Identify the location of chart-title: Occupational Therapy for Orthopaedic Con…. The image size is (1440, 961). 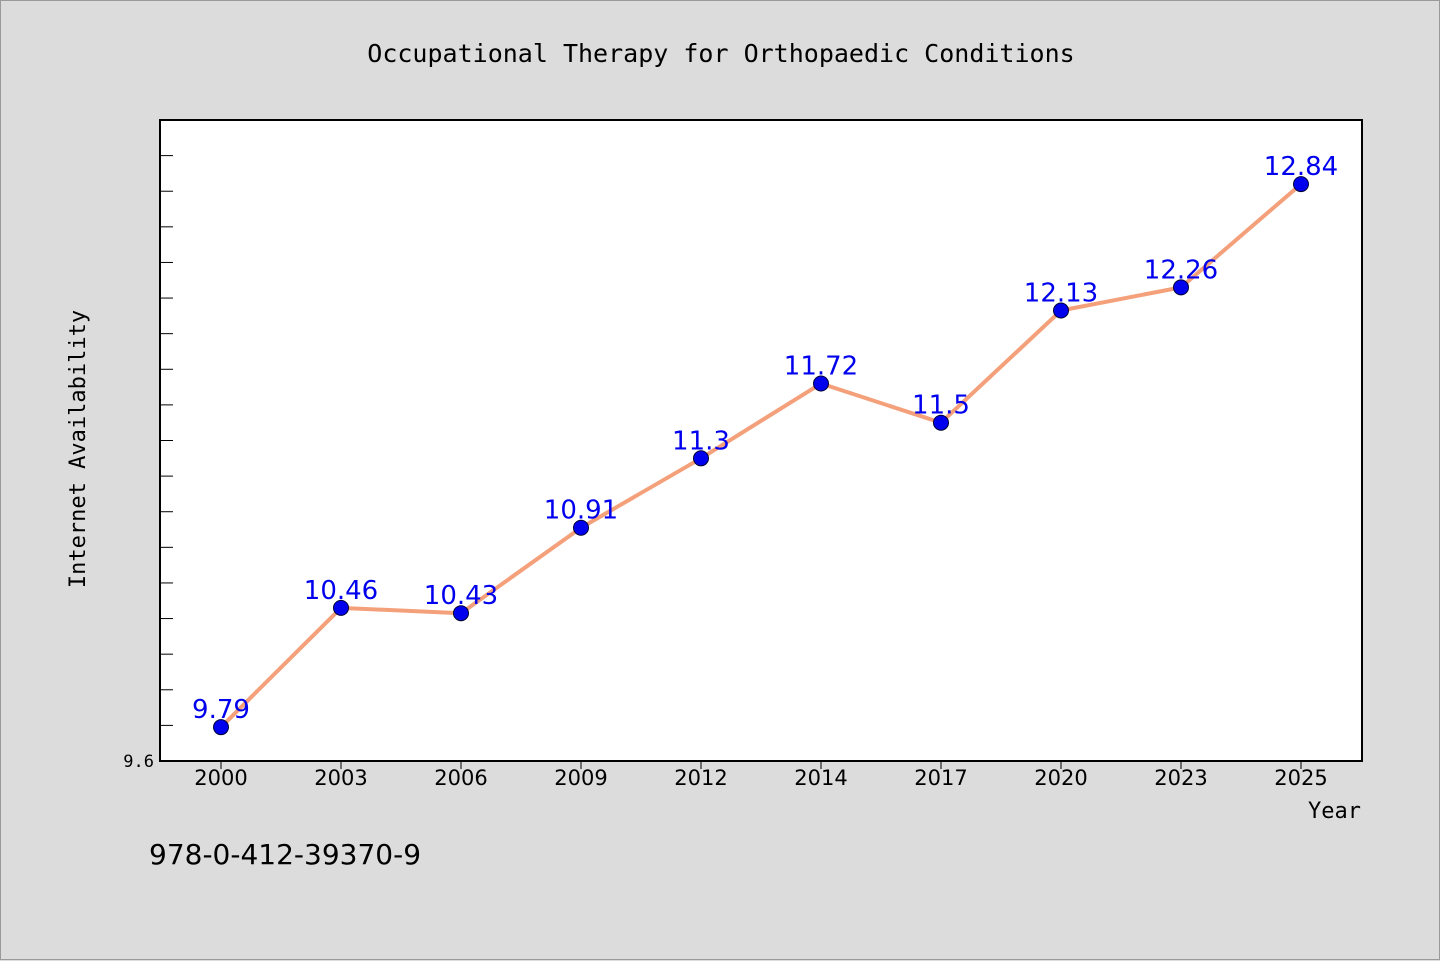
(720, 53).